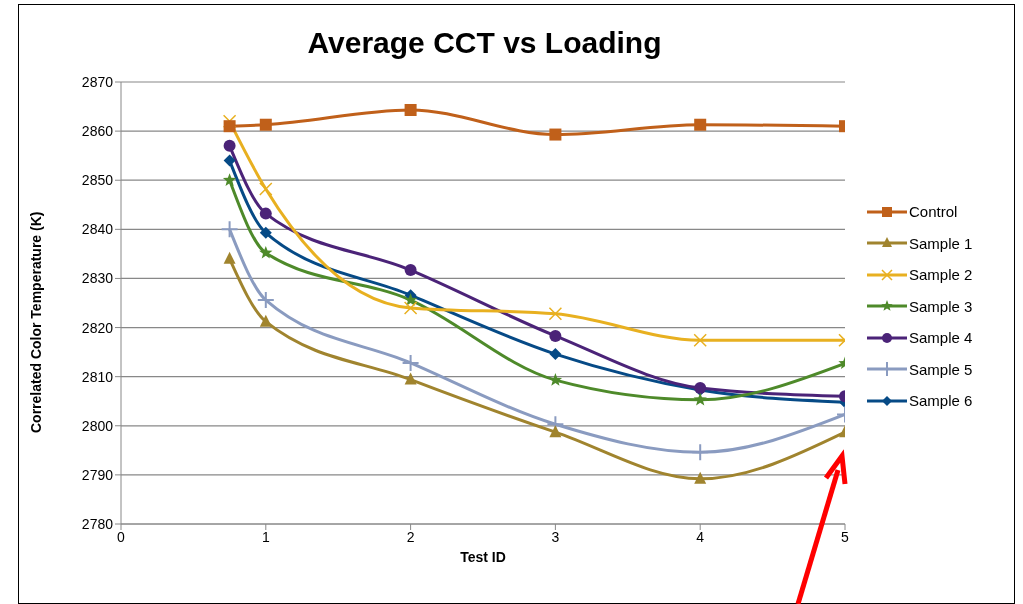  I want to click on legend-label: Control, so click(933, 211).